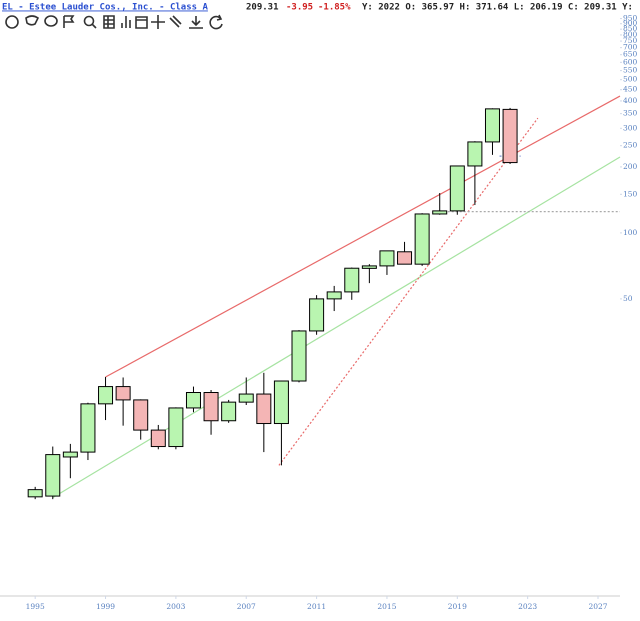  What do you see at coordinates (630, 61) in the screenshot?
I see `y-tick-label: 600` at bounding box center [630, 61].